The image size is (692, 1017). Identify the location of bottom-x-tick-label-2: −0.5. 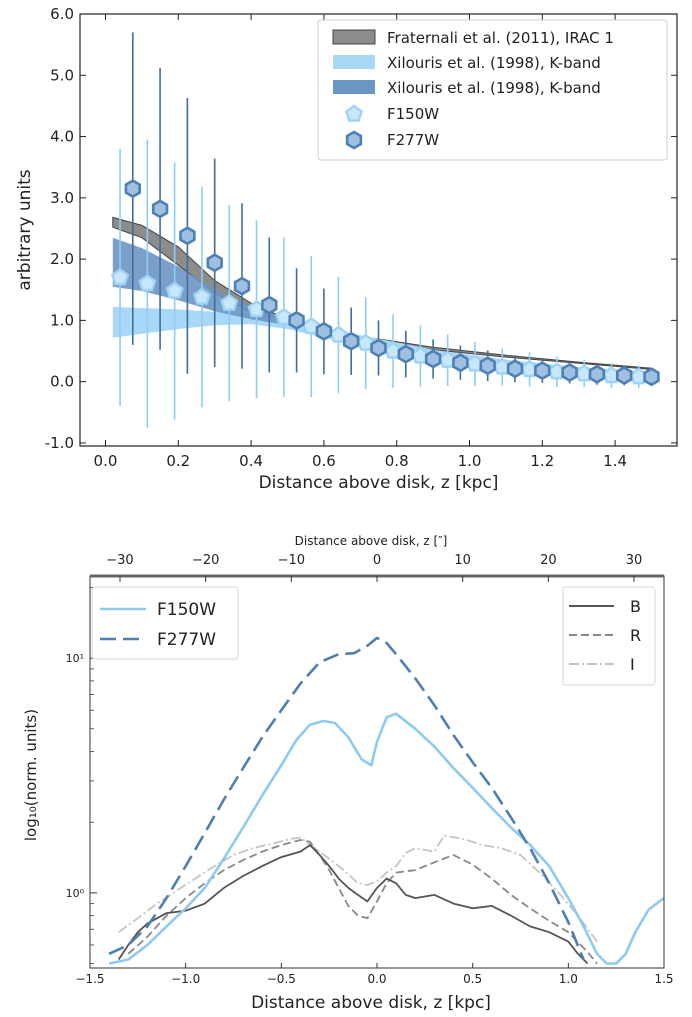
(281, 979).